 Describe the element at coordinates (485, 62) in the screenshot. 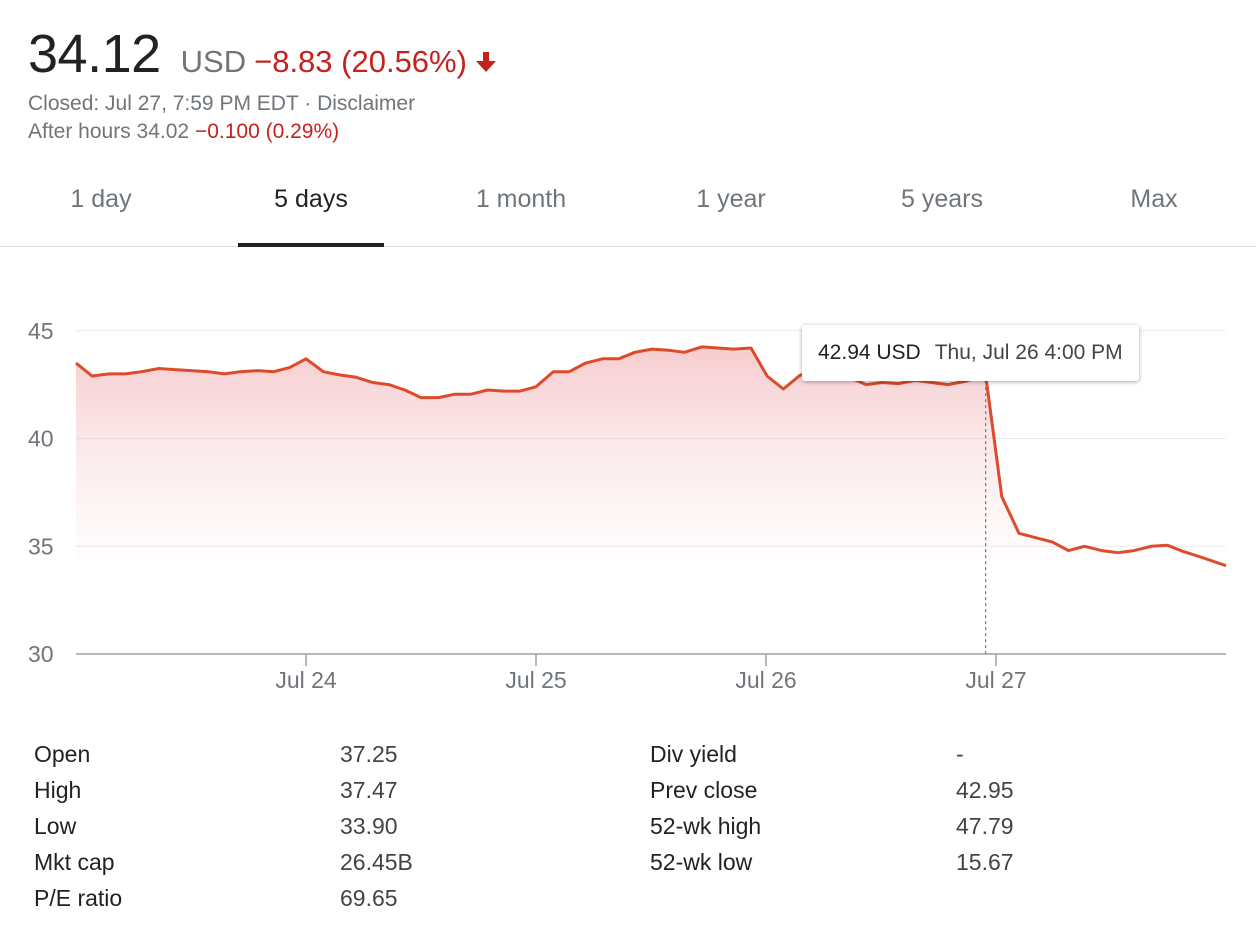

I see `arrow-down-icon` at that location.